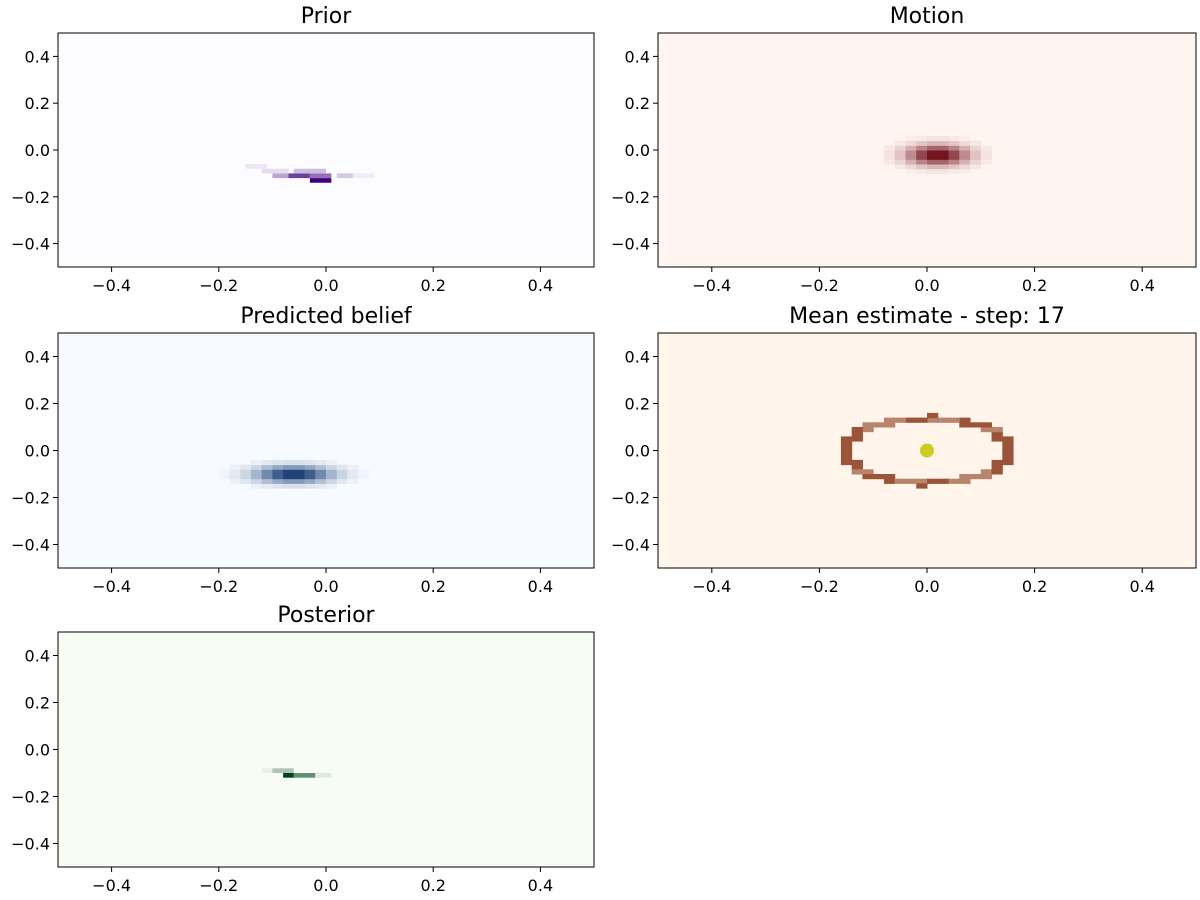  Describe the element at coordinates (630, 498) in the screenshot. I see `y-tick-label: −0.2` at that location.